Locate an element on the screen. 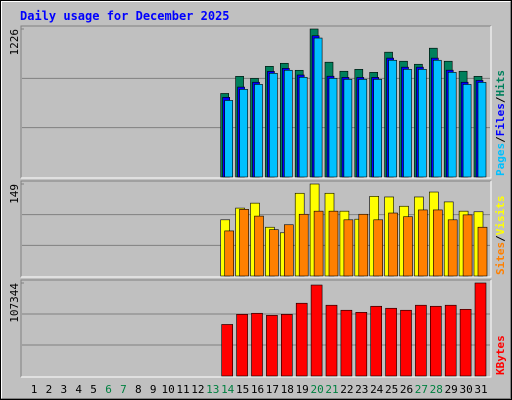  legend: Pages/Files/Hits is located at coordinates (500, 123).